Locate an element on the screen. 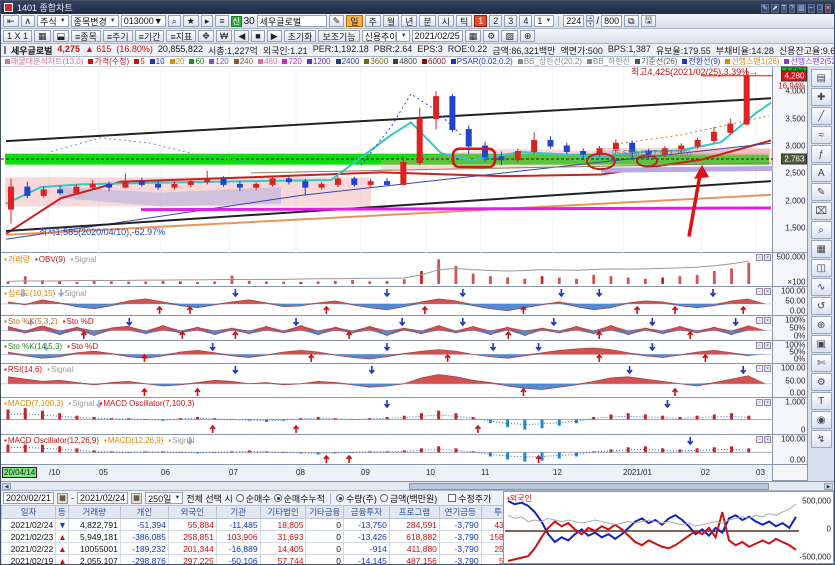 Image resolution: width=835 pixels, height=565 pixels. table-header-1: 등 is located at coordinates (62, 512).